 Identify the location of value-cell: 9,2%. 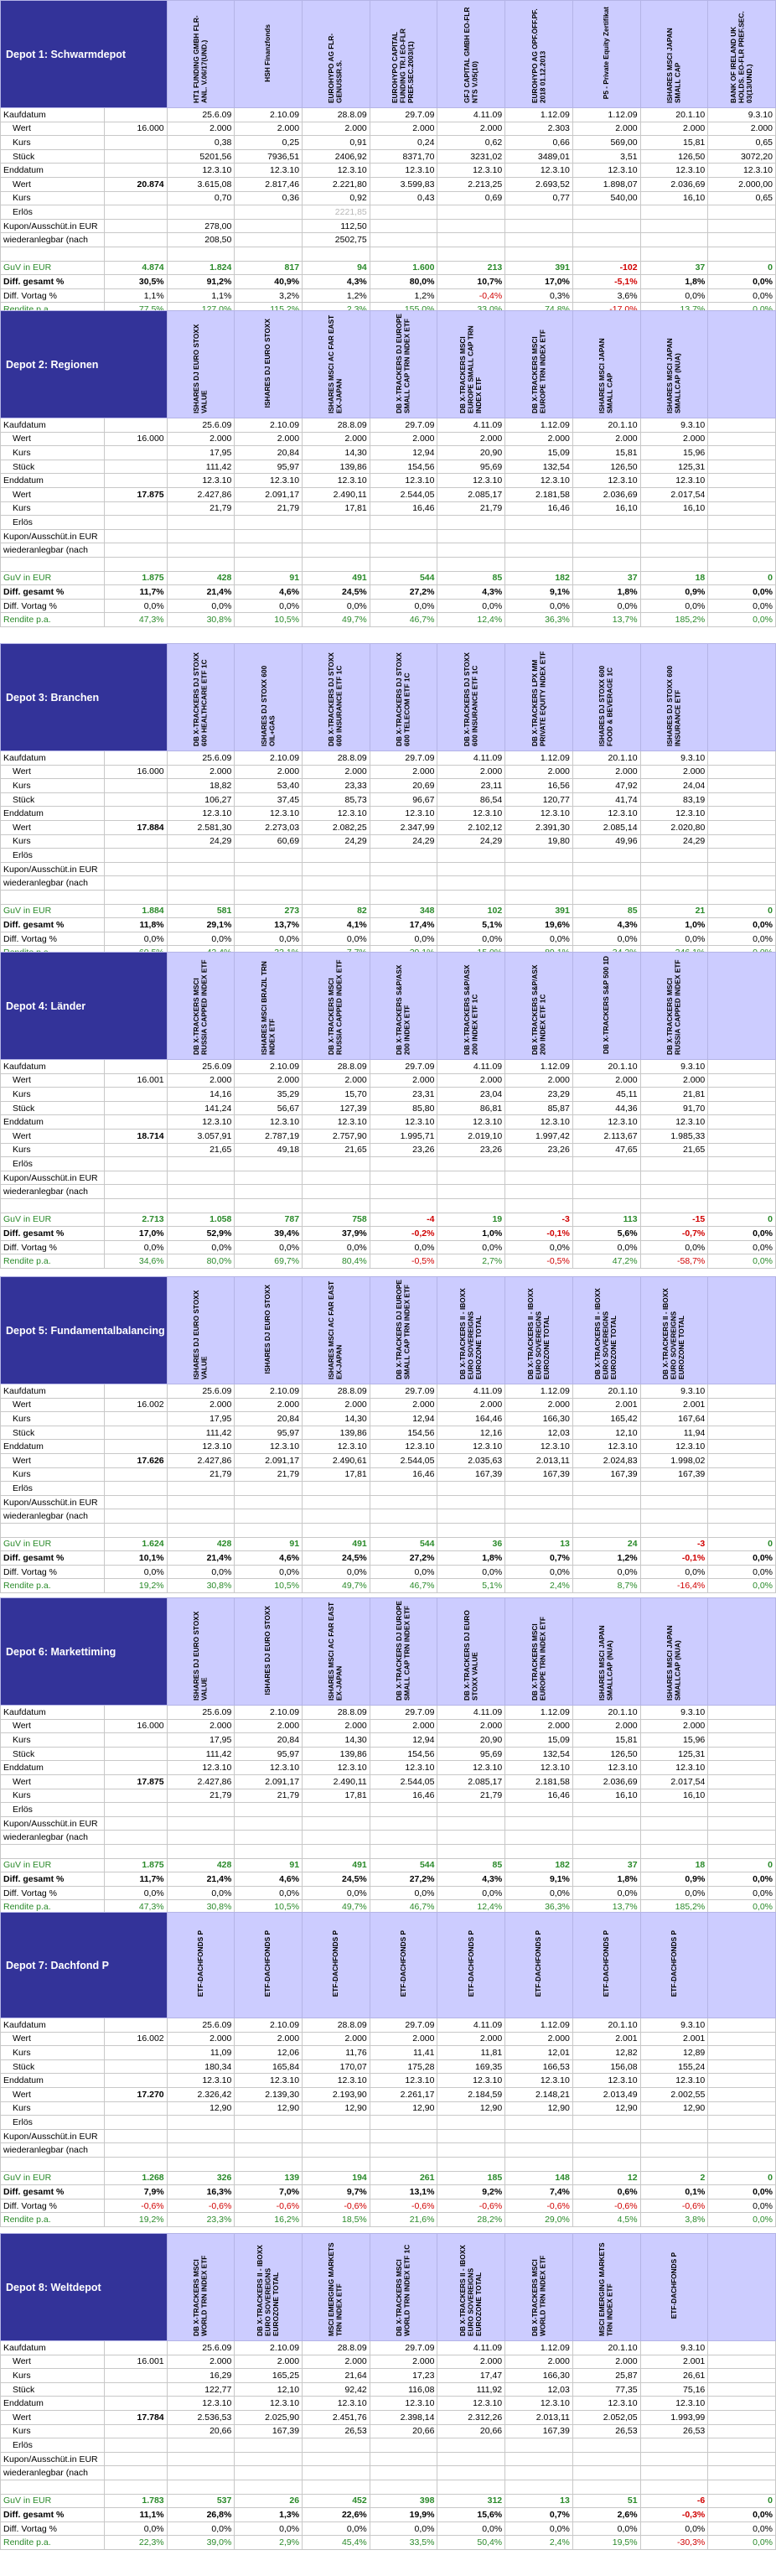
(471, 2191).